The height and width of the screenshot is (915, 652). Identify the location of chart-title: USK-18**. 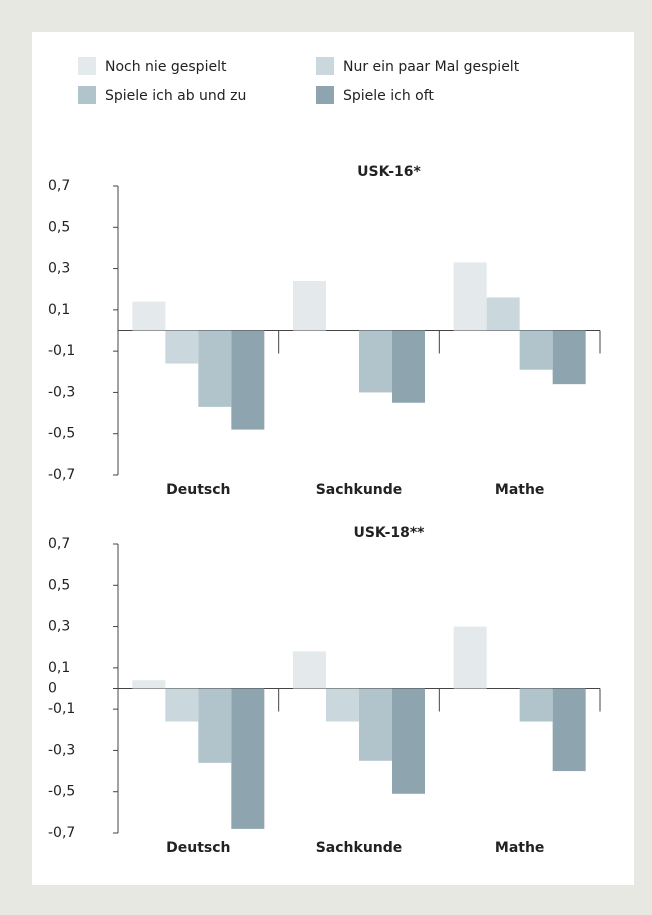
(389, 533).